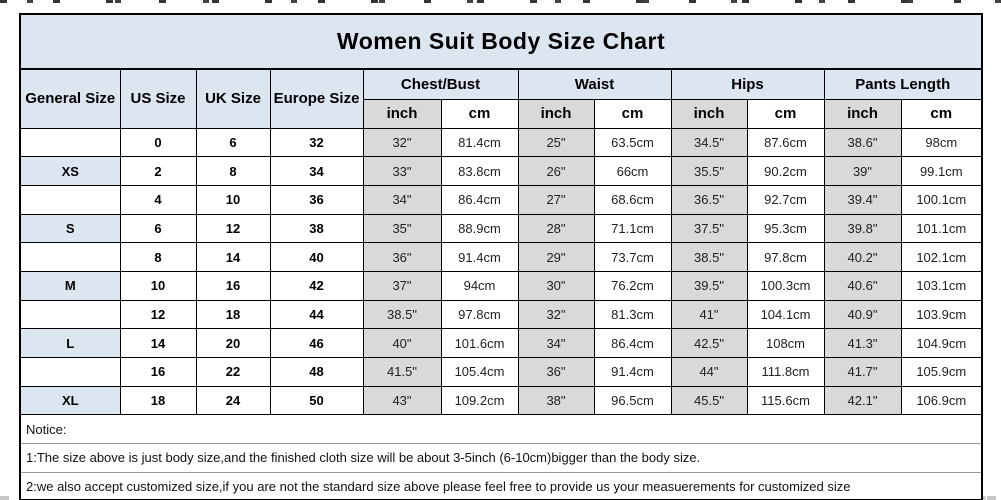 Image resolution: width=1001 pixels, height=500 pixels. What do you see at coordinates (785, 285) in the screenshot?
I see `hips-cm-cell: 100.3cm` at bounding box center [785, 285].